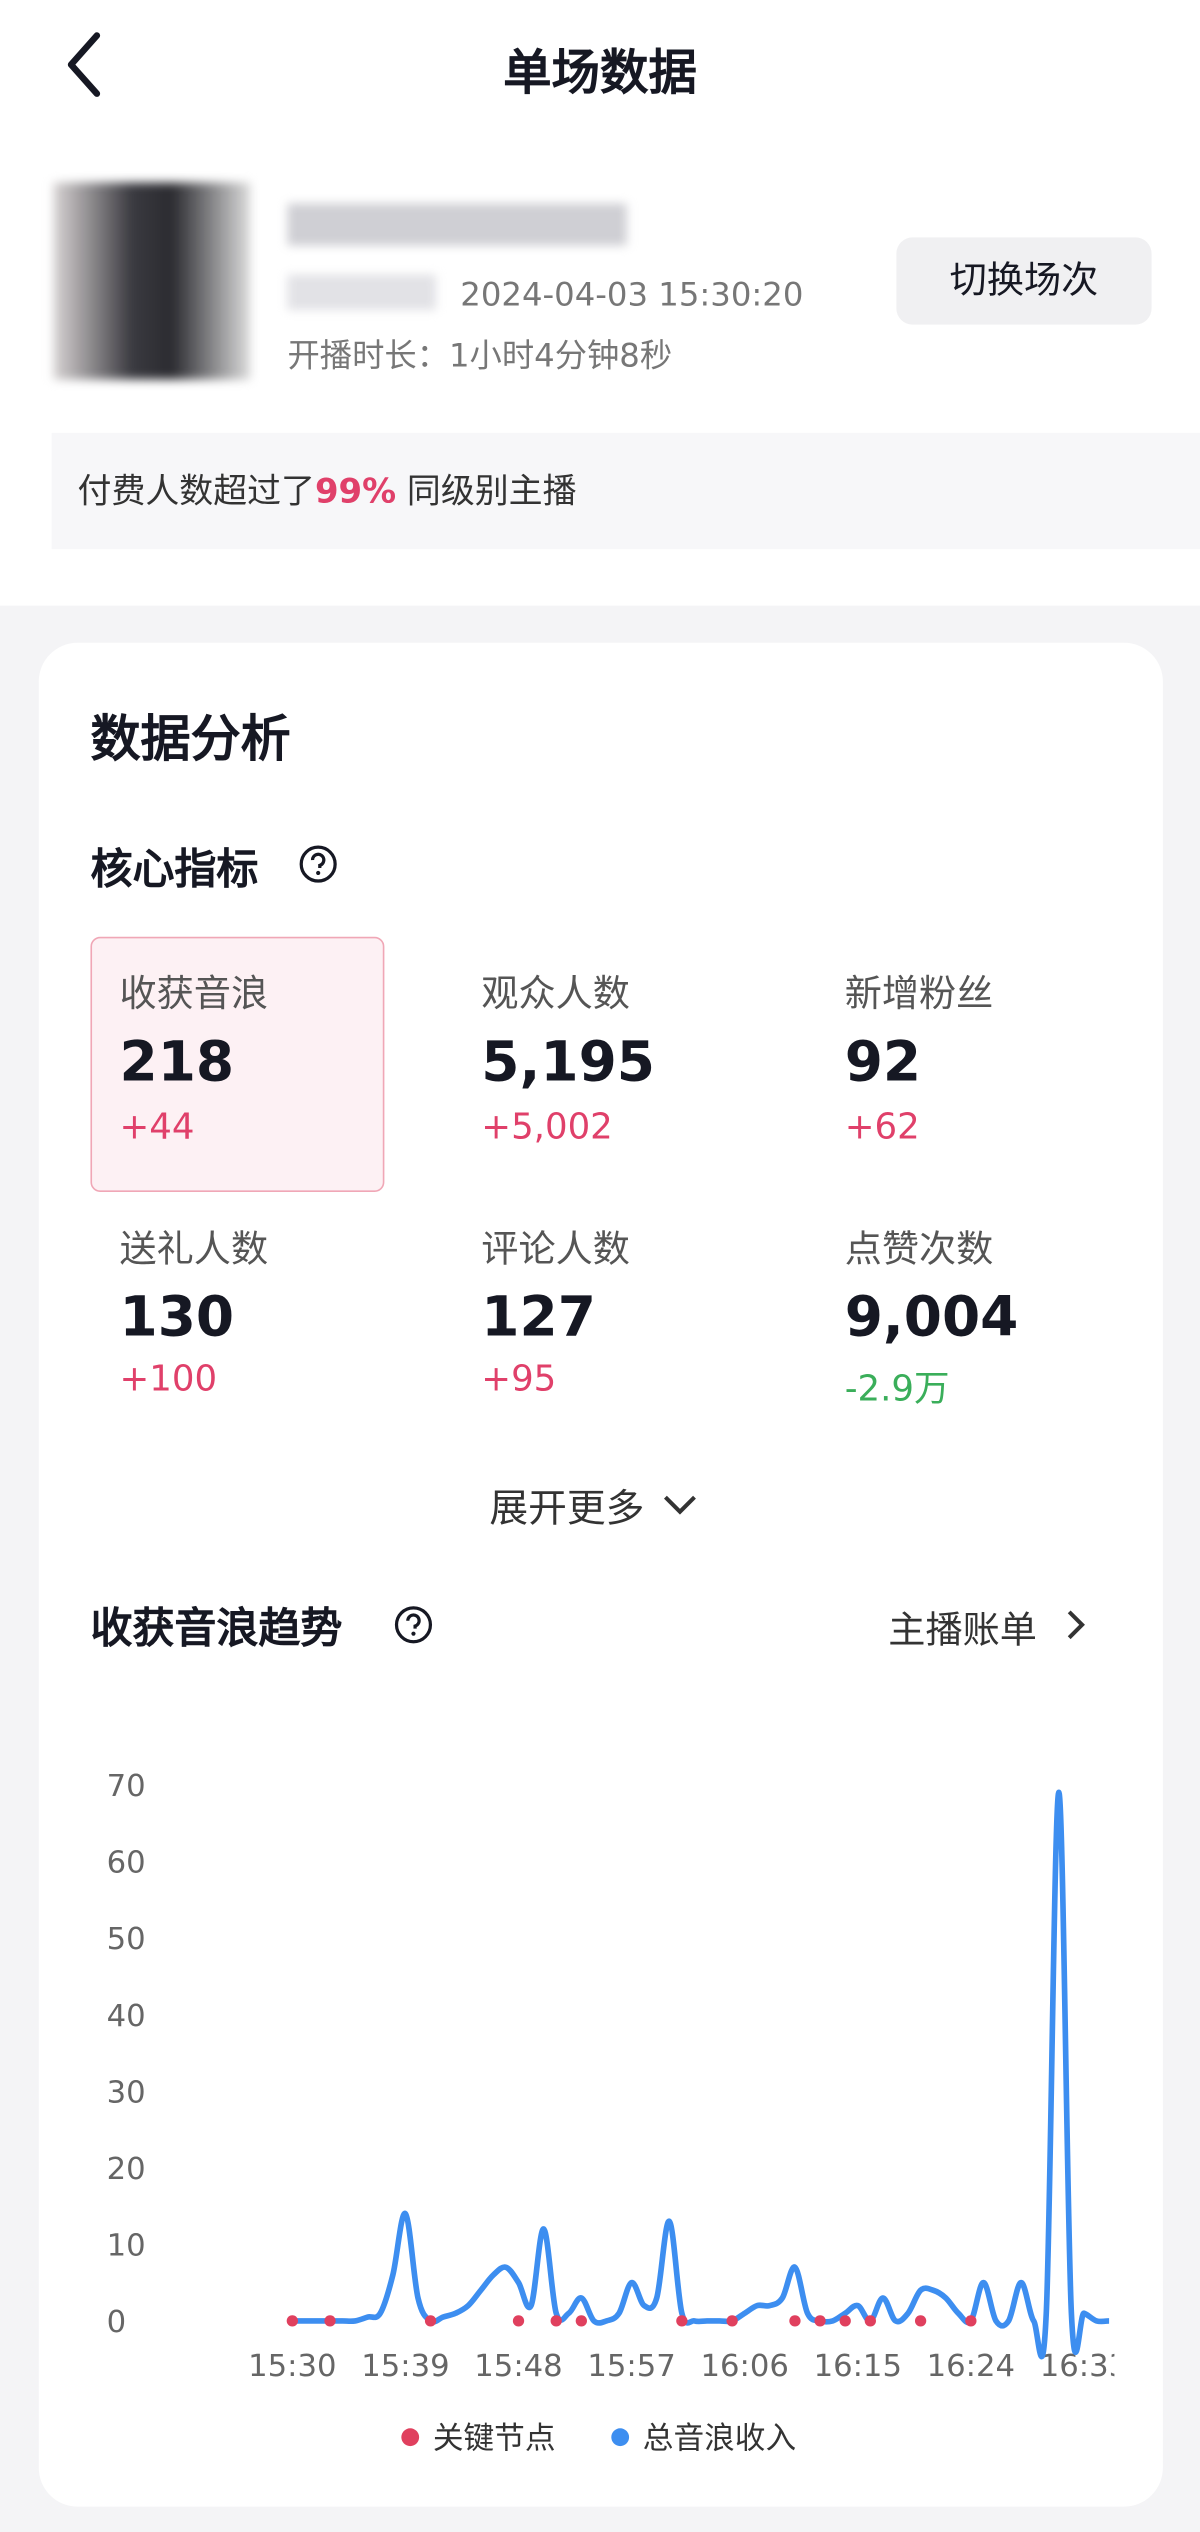 Image resolution: width=1200 pixels, height=2532 pixels. Describe the element at coordinates (355, 491) in the screenshot. I see `banner-highlight: 99%` at that location.